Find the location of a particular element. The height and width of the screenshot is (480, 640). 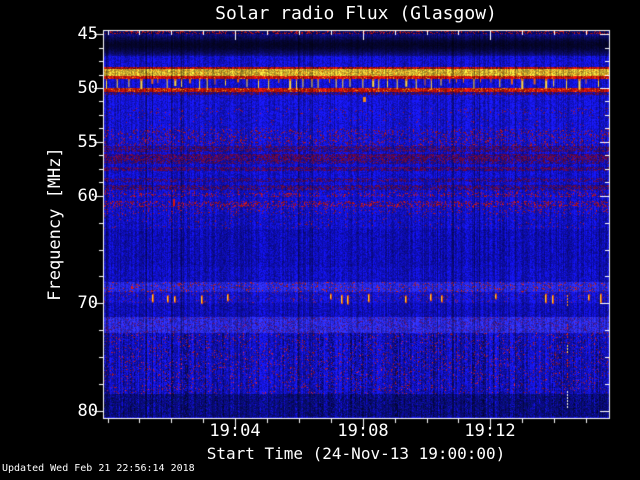

updated-timestamp: Updated Wed Feb 21 22:56:14 2018 is located at coordinates (98, 468).